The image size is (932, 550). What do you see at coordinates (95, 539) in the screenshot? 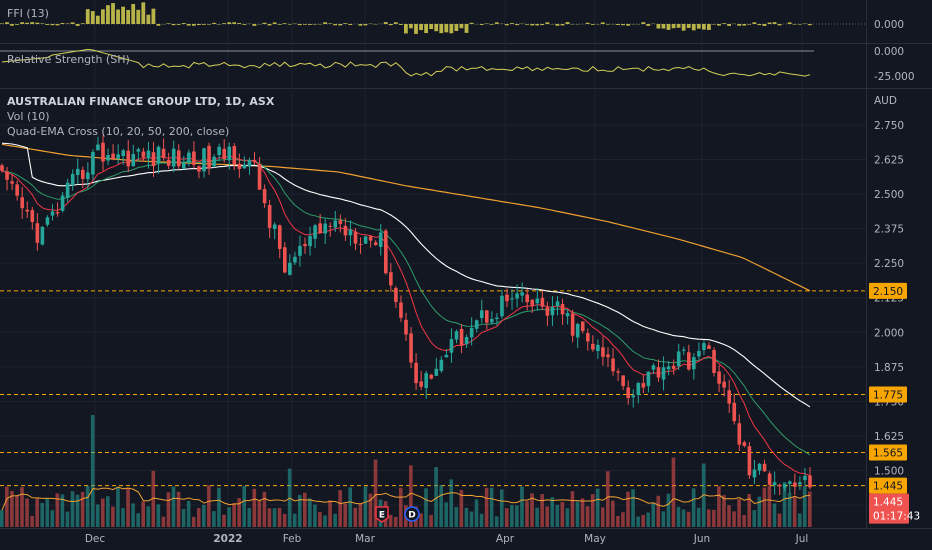
I see `time-axis-label: Dec` at bounding box center [95, 539].